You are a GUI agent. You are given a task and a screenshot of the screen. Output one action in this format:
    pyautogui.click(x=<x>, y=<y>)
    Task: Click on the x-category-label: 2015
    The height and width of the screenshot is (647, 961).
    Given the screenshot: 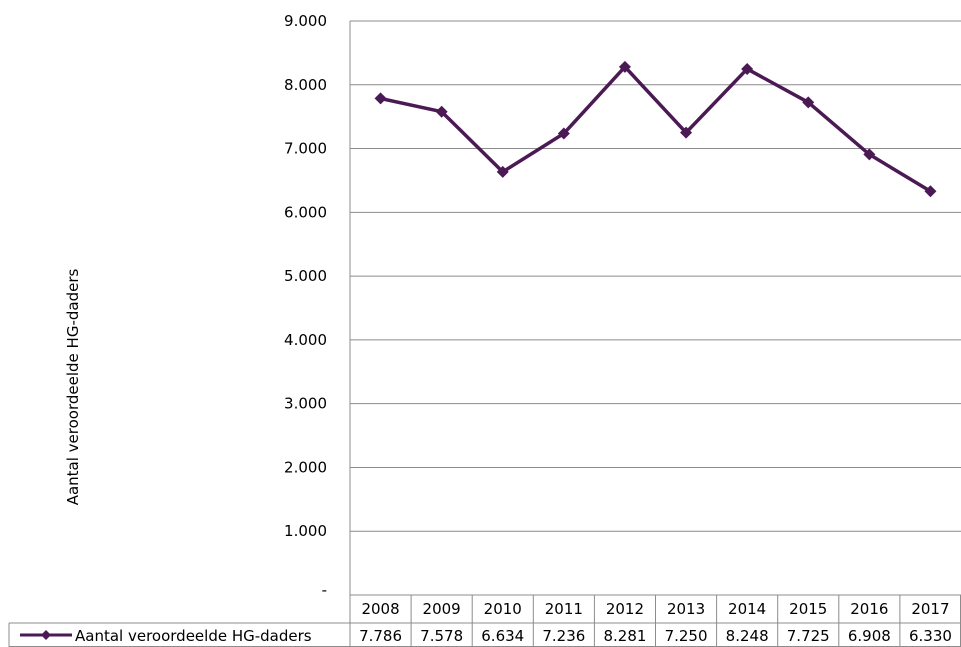 What is the action you would take?
    pyautogui.click(x=808, y=609)
    